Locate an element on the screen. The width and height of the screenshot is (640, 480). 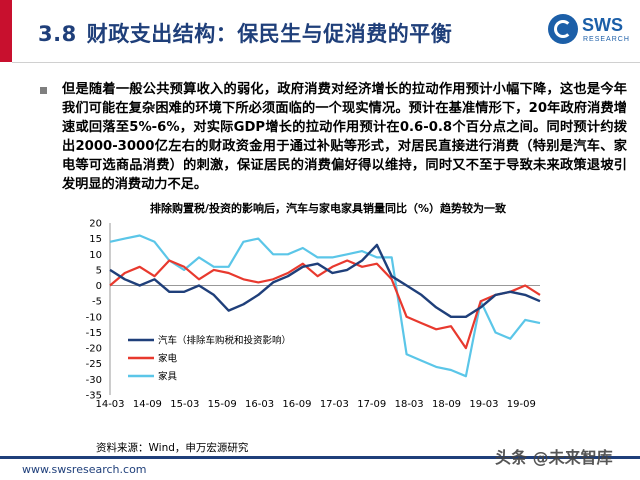
x-tick-label: 19-03 is located at coordinates (483, 404).